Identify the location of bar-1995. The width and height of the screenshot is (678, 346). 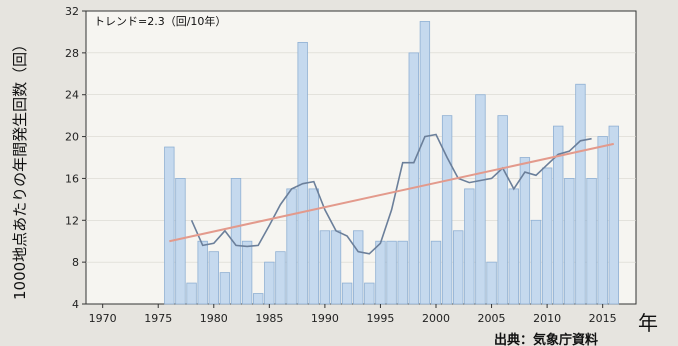
(380, 272).